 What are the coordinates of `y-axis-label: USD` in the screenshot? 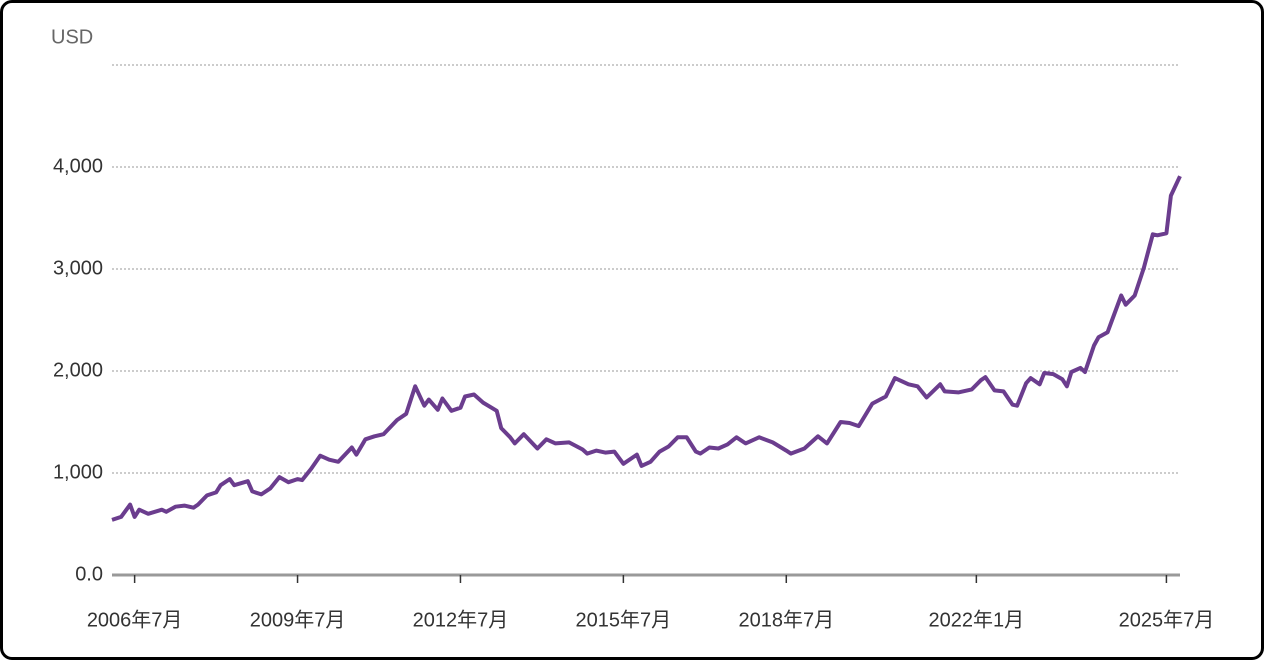 It's located at (72, 37).